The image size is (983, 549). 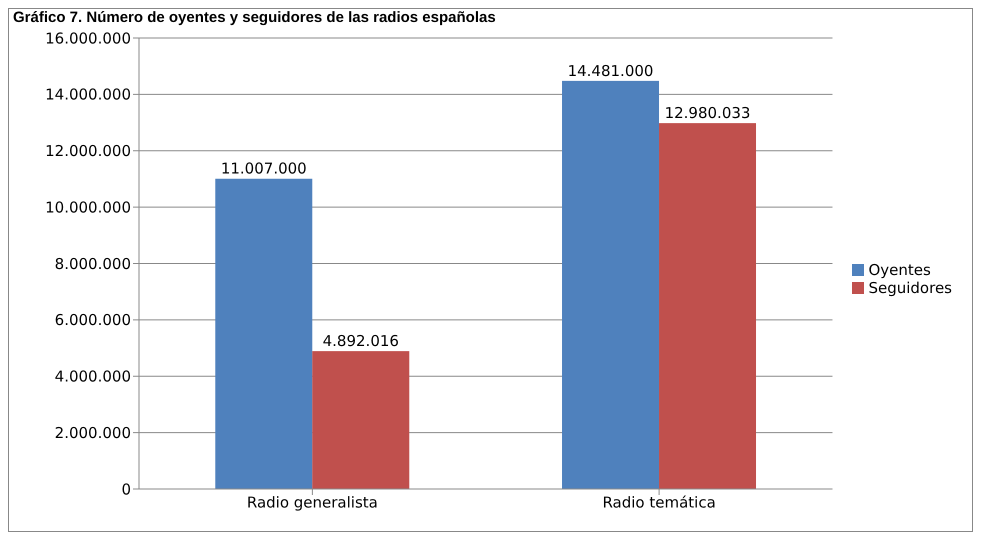 I want to click on data-label: 4.892.016, so click(x=360, y=341).